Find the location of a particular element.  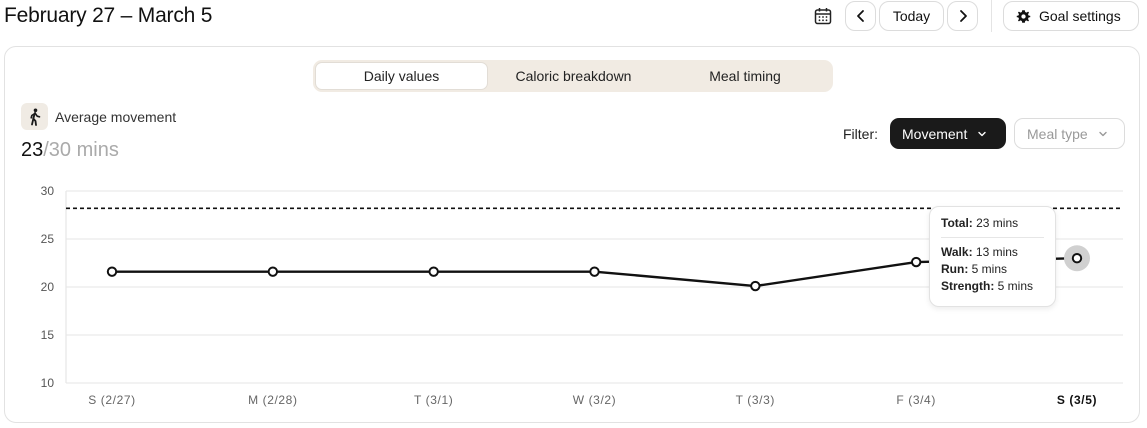

metric-label: Average movement is located at coordinates (116, 117).